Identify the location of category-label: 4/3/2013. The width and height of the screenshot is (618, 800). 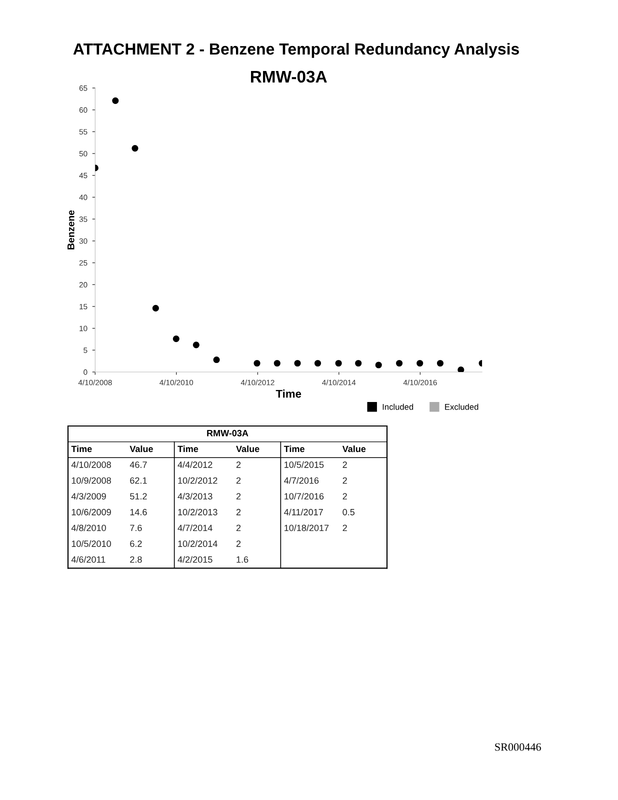
(195, 496).